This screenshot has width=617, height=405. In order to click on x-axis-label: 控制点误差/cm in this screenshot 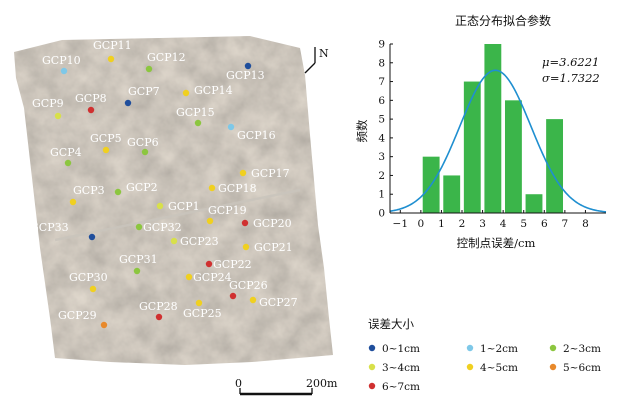, I will do `click(496, 243)`.